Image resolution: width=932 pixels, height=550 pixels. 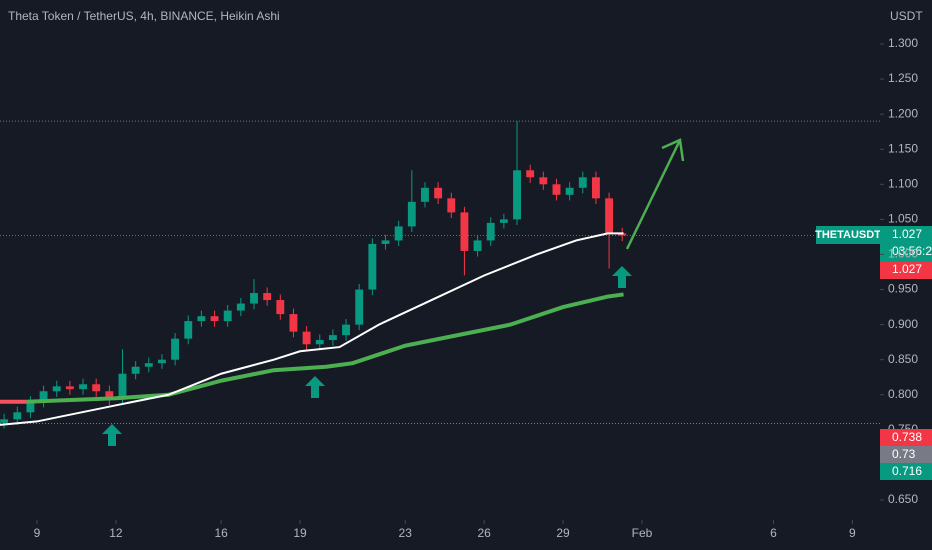 I want to click on symbol-box, so click(x=848, y=235).